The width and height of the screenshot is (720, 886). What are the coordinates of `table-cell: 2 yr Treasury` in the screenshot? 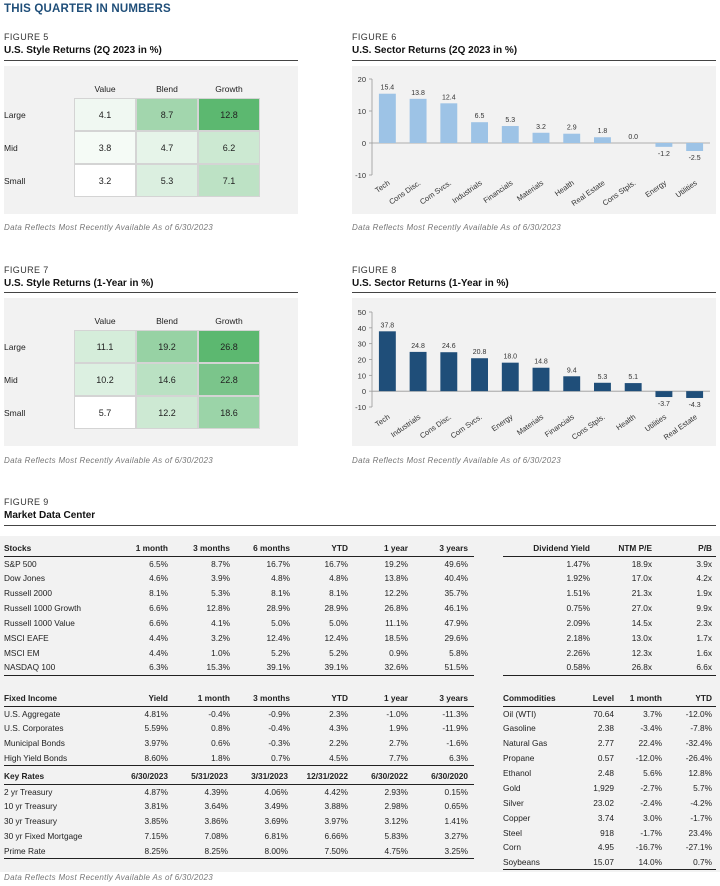 It's located at (28, 791).